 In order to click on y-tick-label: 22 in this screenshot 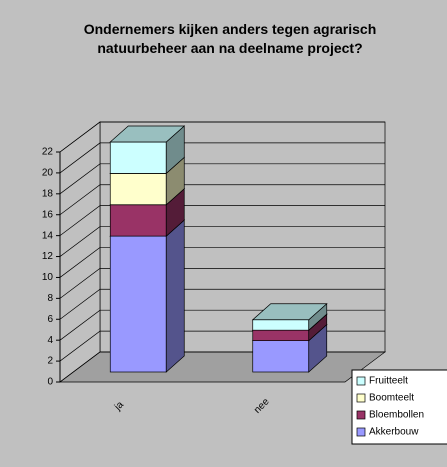, I will do `click(48, 152)`.